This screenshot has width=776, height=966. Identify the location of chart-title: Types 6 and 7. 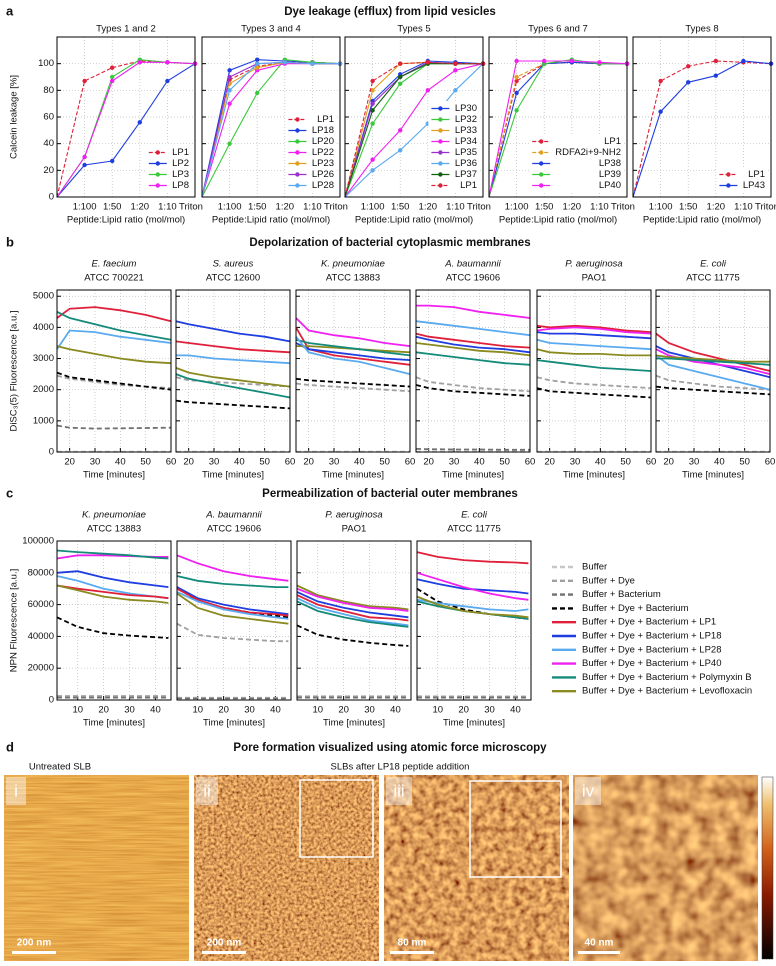
(558, 29).